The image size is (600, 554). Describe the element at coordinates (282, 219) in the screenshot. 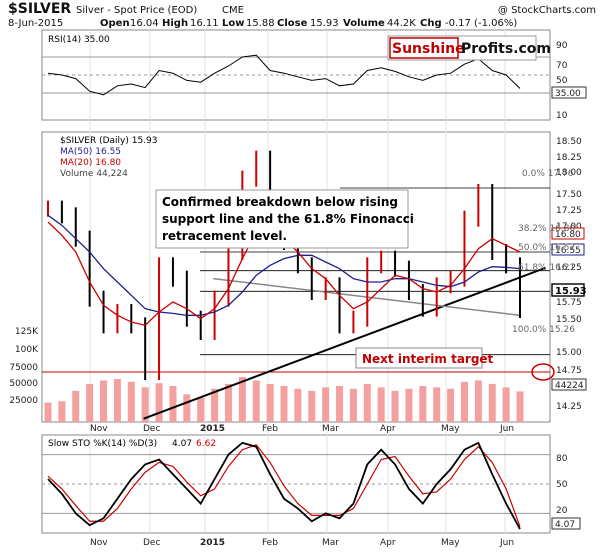

I see `annotation-box` at that location.